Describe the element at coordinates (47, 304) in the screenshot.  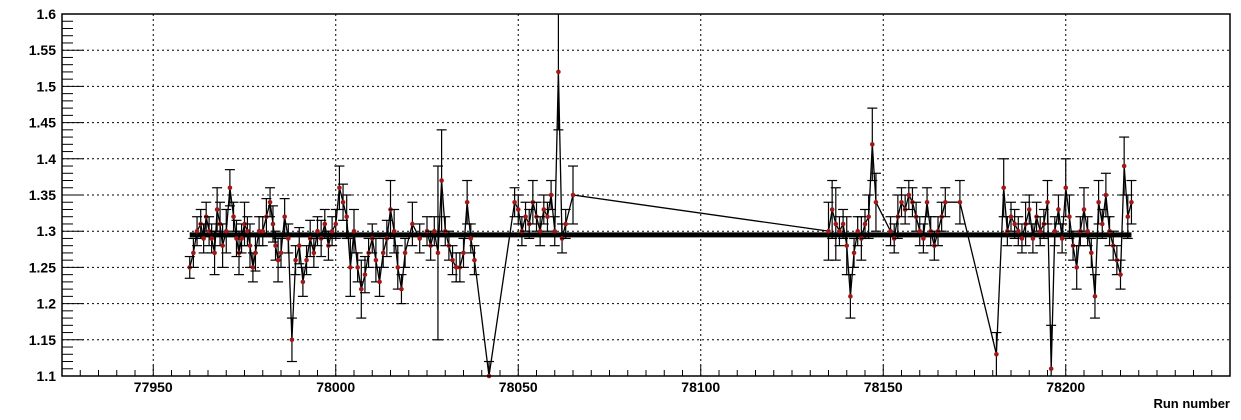
I see `y-tick-label: 1.2` at that location.